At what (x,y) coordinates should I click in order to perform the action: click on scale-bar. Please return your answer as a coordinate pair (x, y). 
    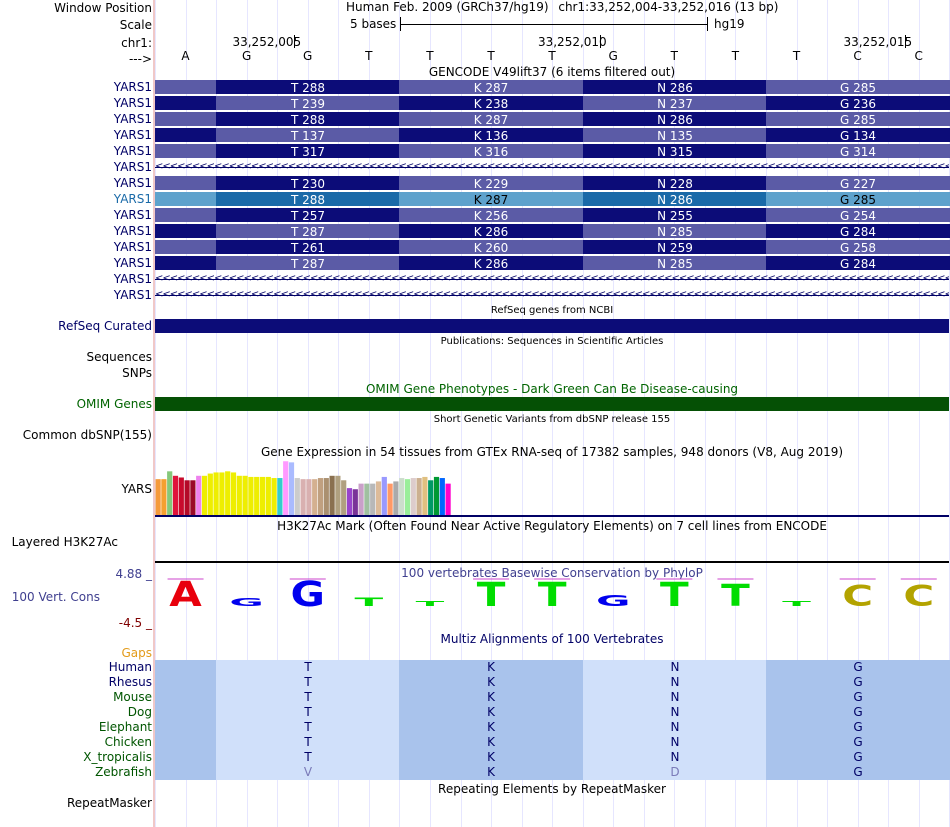
    Looking at the image, I should click on (554, 24).